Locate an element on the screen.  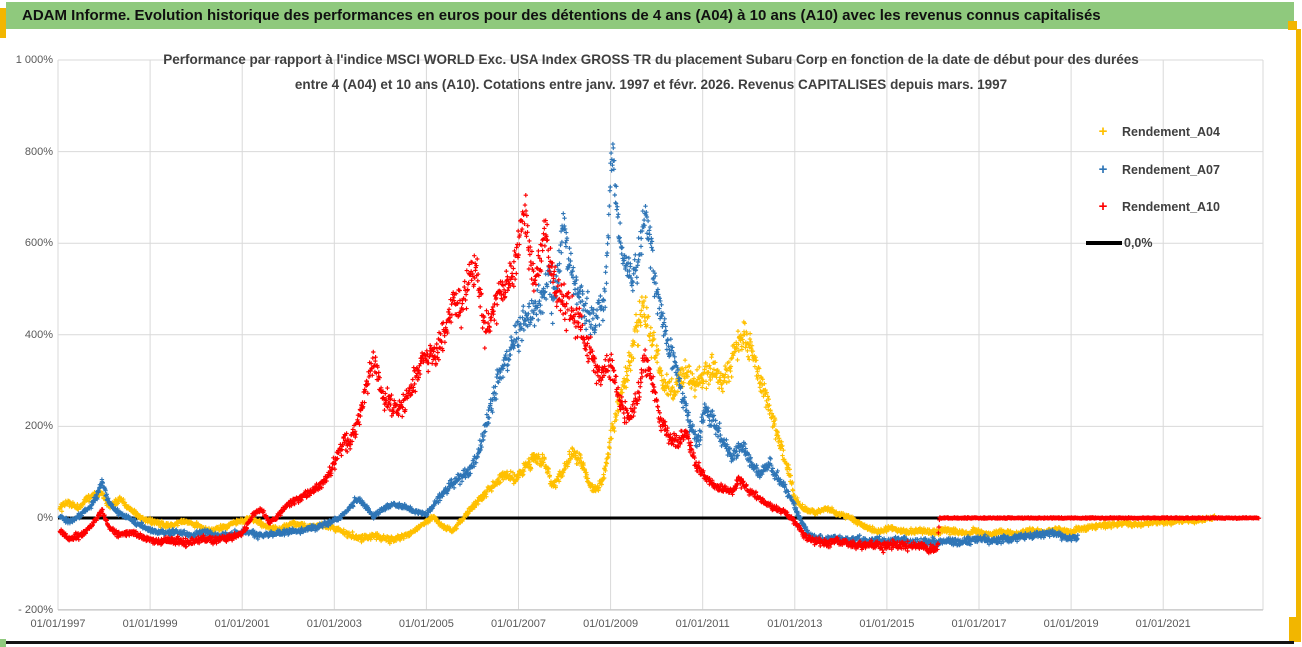
y-tick-label: 600% is located at coordinates (38, 243).